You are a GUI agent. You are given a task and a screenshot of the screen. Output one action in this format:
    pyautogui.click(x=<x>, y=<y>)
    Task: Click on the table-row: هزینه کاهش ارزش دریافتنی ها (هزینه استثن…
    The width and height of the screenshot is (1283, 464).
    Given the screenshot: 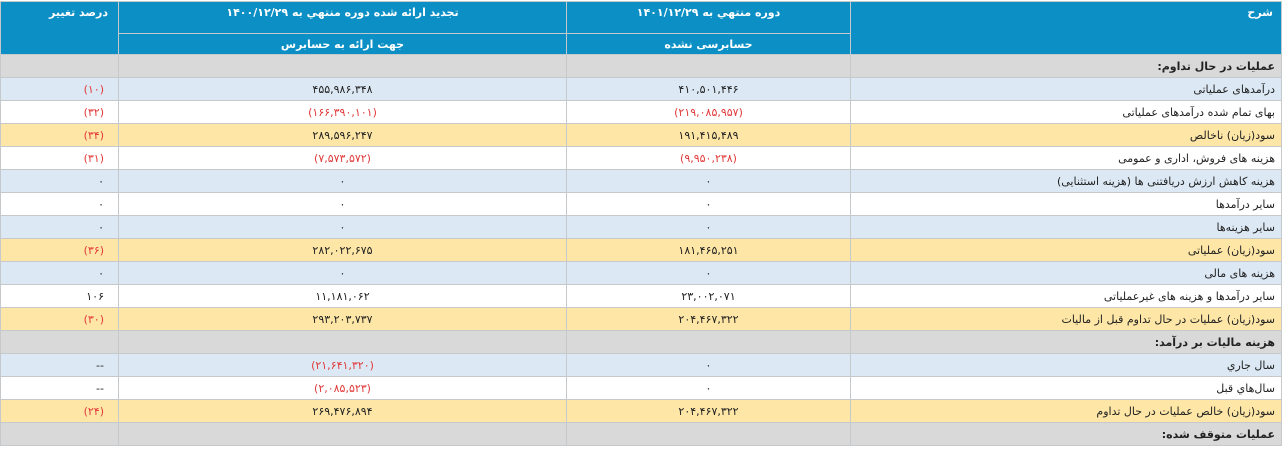 What is the action you would take?
    pyautogui.click(x=641, y=181)
    